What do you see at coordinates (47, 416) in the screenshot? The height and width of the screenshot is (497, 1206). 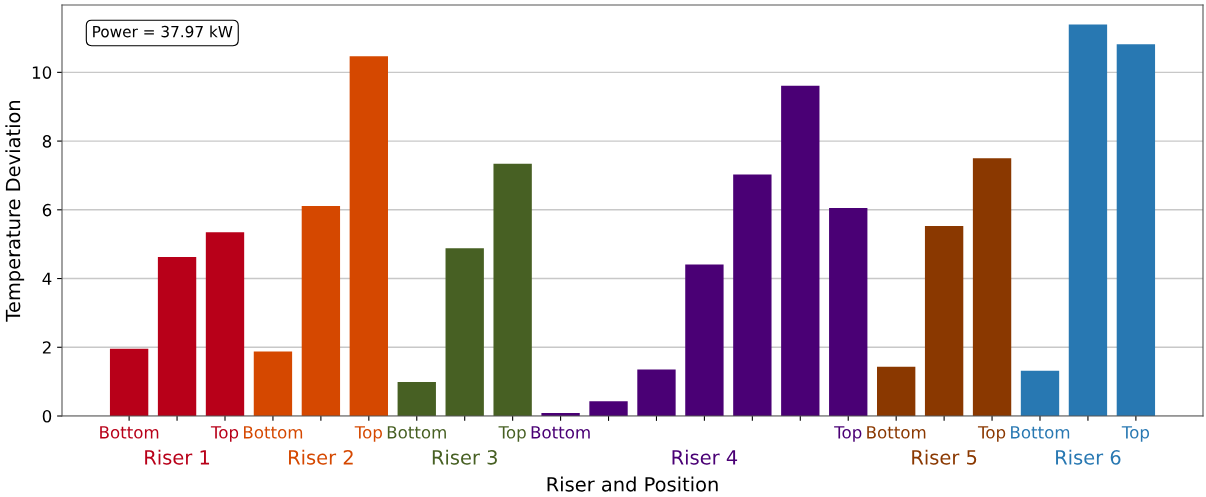 I see `y-tick-label: 0` at bounding box center [47, 416].